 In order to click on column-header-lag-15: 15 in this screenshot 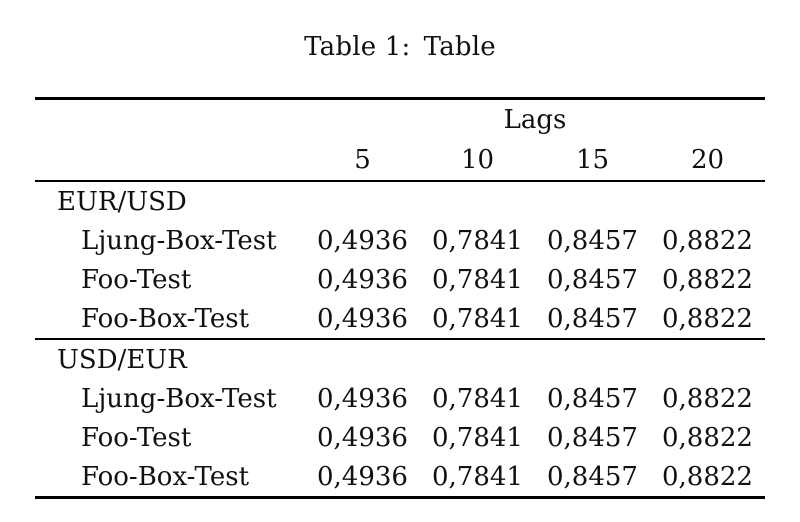, I will do `click(592, 161)`.